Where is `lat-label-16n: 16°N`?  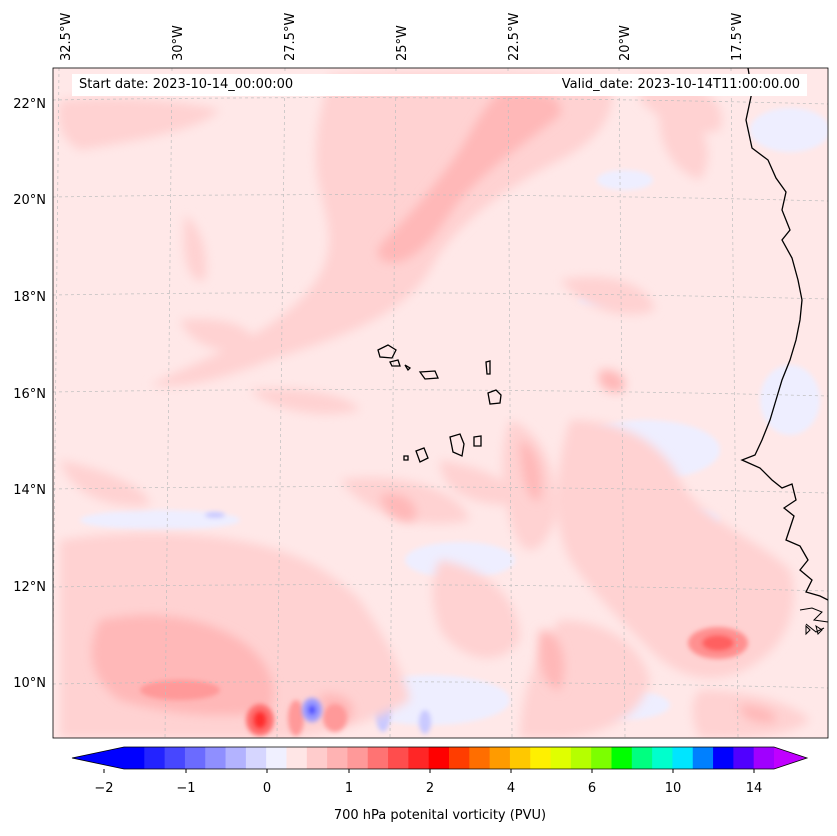 lat-label-16n: 16°N is located at coordinates (29, 394).